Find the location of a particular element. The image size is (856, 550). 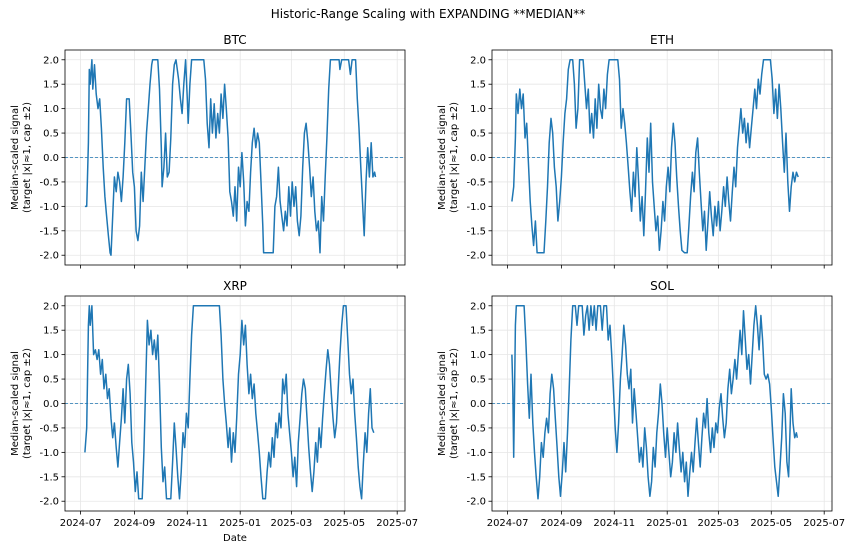

panel-title: XRP is located at coordinates (235, 286).